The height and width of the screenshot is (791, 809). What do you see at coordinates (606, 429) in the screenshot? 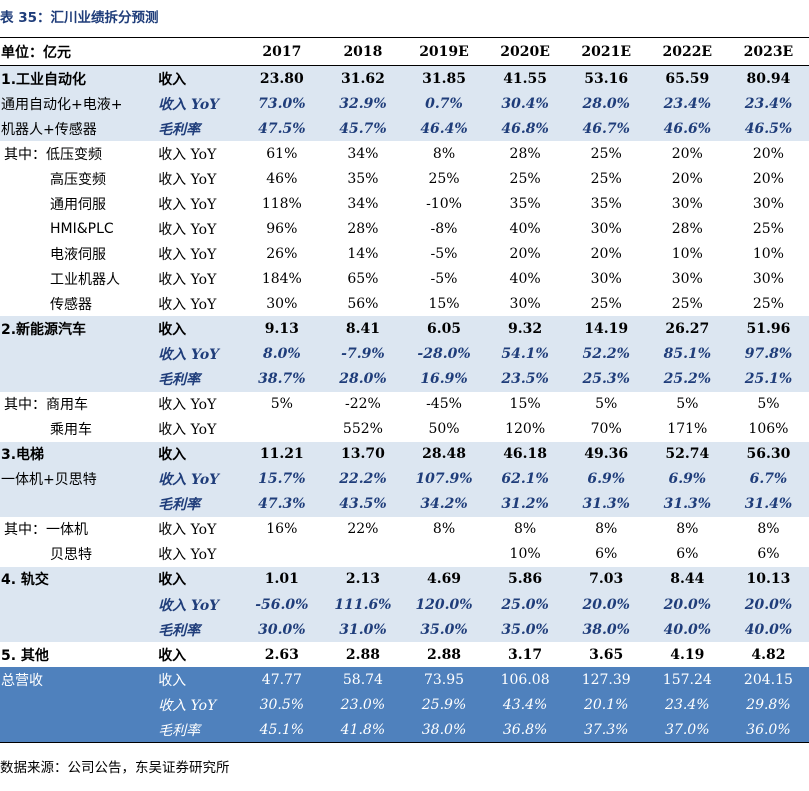
I see `value-cell: 70%` at bounding box center [606, 429].